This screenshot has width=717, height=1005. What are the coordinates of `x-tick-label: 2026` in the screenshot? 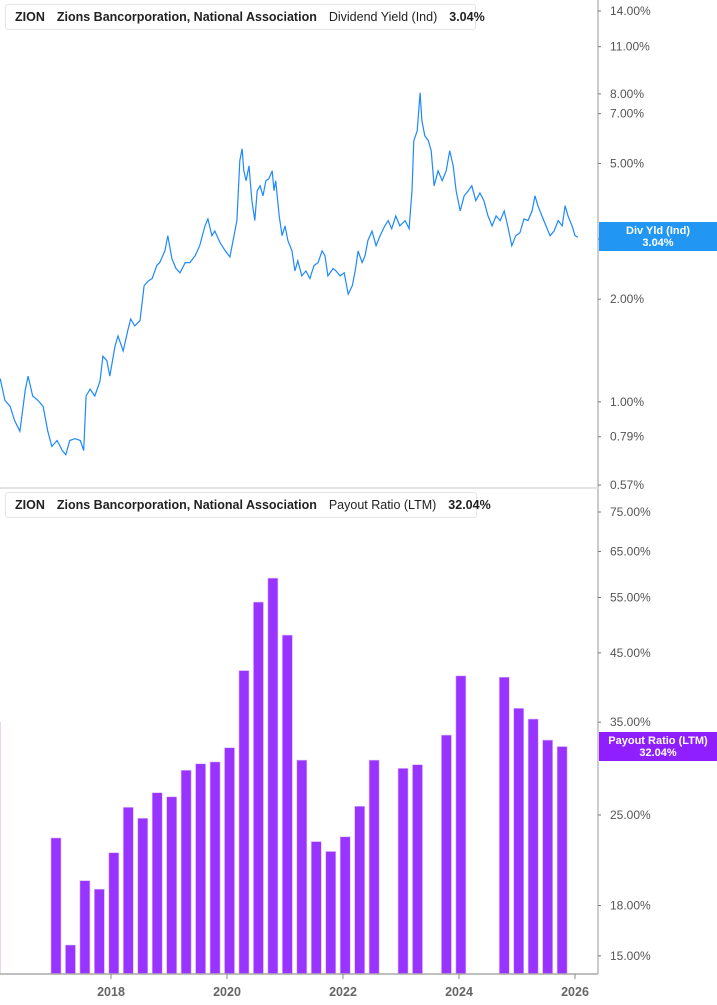 It's located at (575, 992).